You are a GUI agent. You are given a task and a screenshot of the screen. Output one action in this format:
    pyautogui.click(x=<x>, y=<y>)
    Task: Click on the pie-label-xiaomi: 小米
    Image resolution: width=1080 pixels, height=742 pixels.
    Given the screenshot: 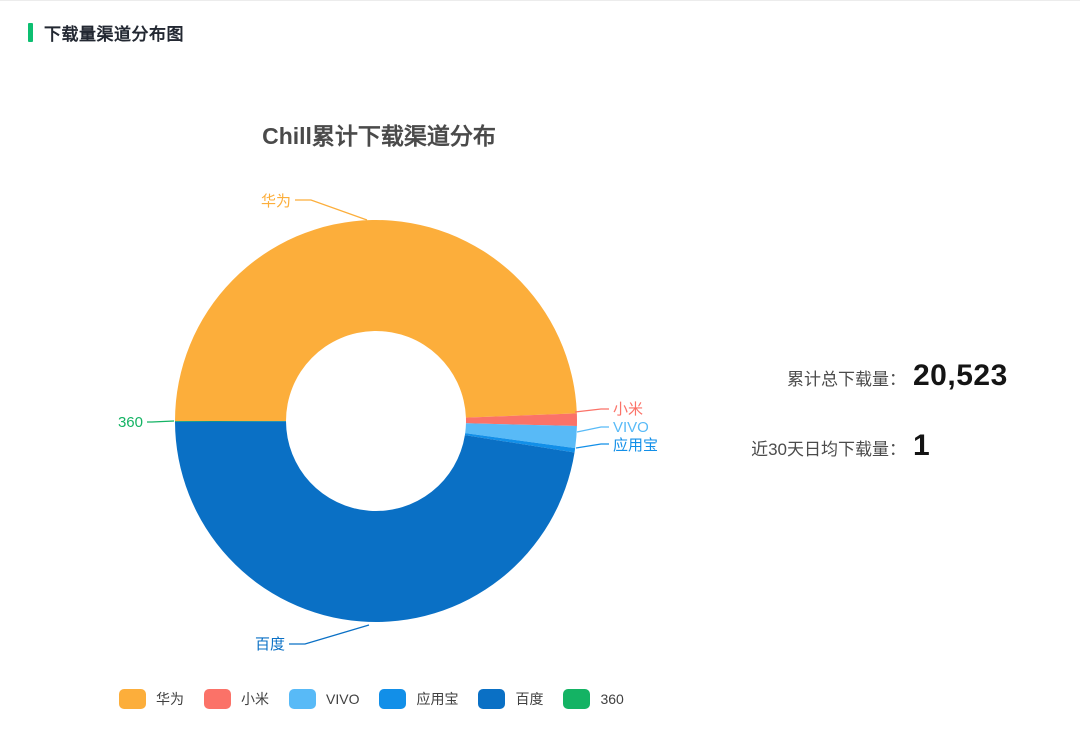 What is the action you would take?
    pyautogui.click(x=628, y=409)
    